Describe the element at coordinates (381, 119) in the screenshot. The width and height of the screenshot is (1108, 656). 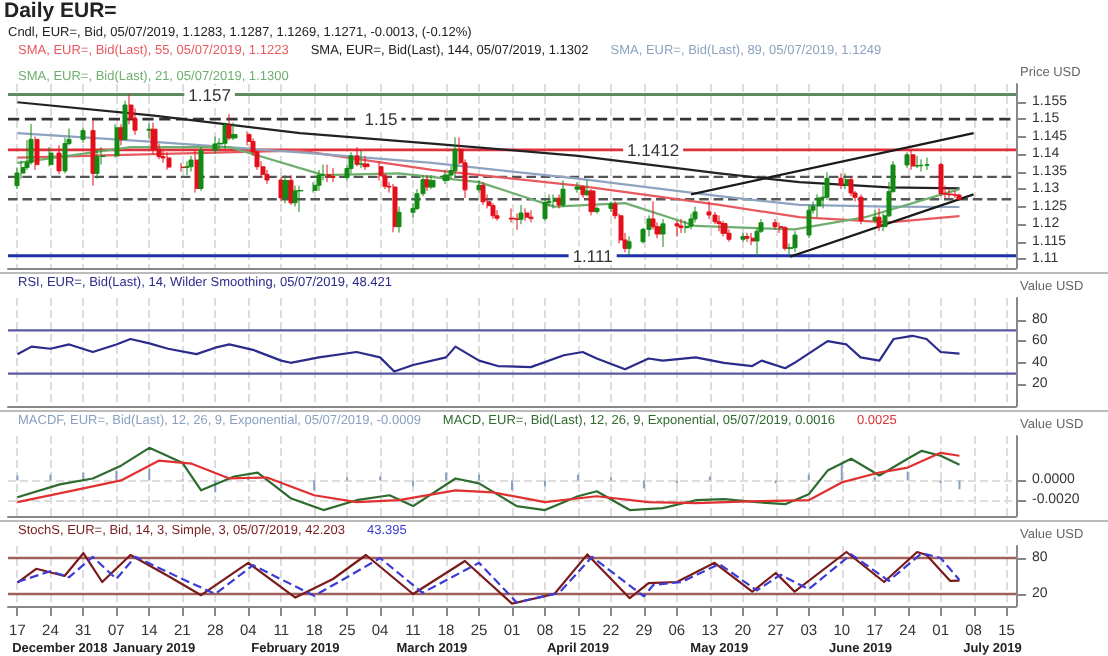
I see `ref-line-label: 1.15` at that location.